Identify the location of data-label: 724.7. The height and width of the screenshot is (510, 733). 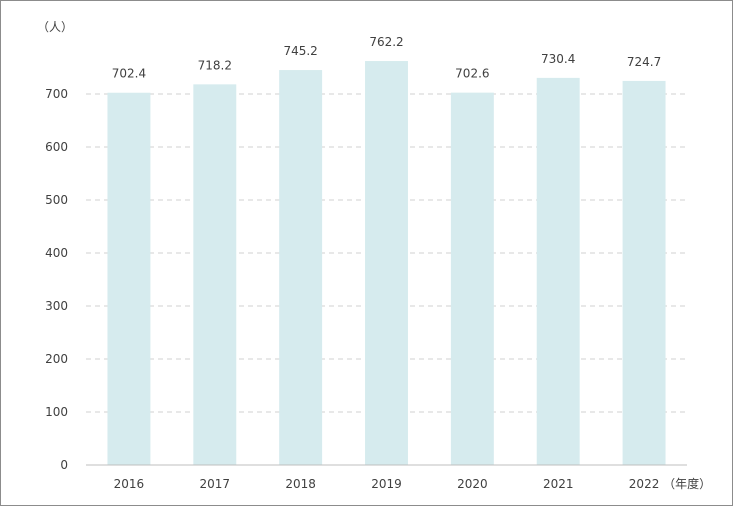
(644, 62).